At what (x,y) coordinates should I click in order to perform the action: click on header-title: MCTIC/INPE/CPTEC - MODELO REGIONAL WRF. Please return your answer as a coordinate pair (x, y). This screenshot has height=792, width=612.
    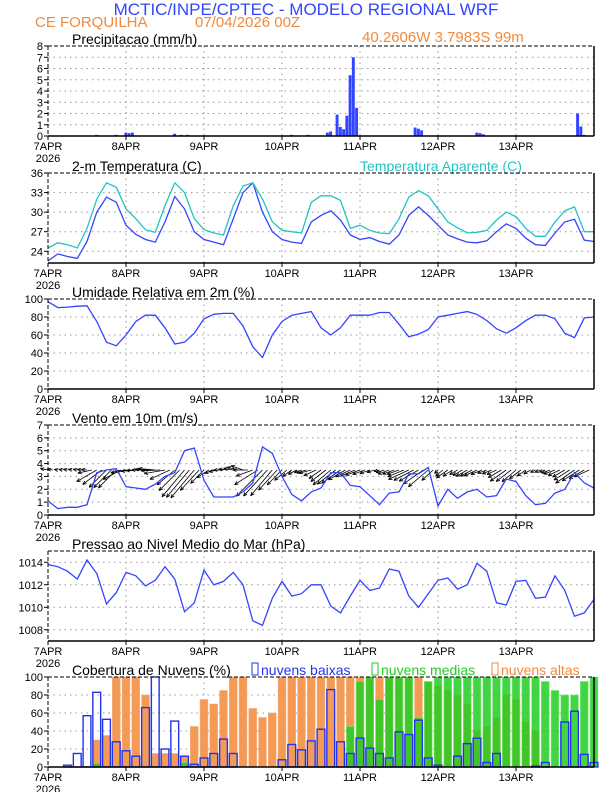
    Looking at the image, I should click on (306, 9).